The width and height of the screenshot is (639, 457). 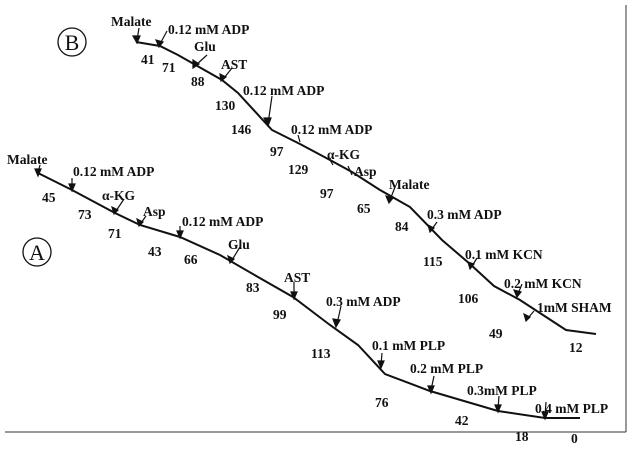 What do you see at coordinates (253, 287) in the screenshot?
I see `rate-value: 83` at bounding box center [253, 287].